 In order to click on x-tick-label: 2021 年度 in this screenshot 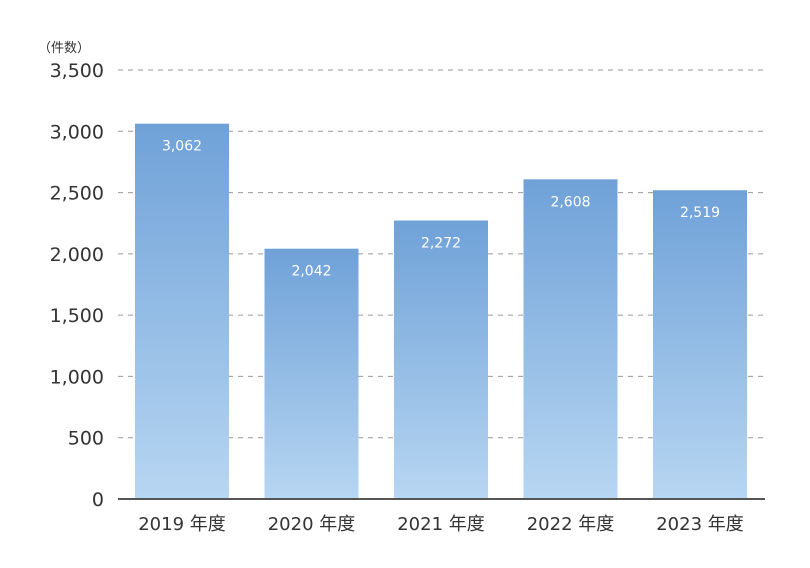, I will do `click(441, 524)`.